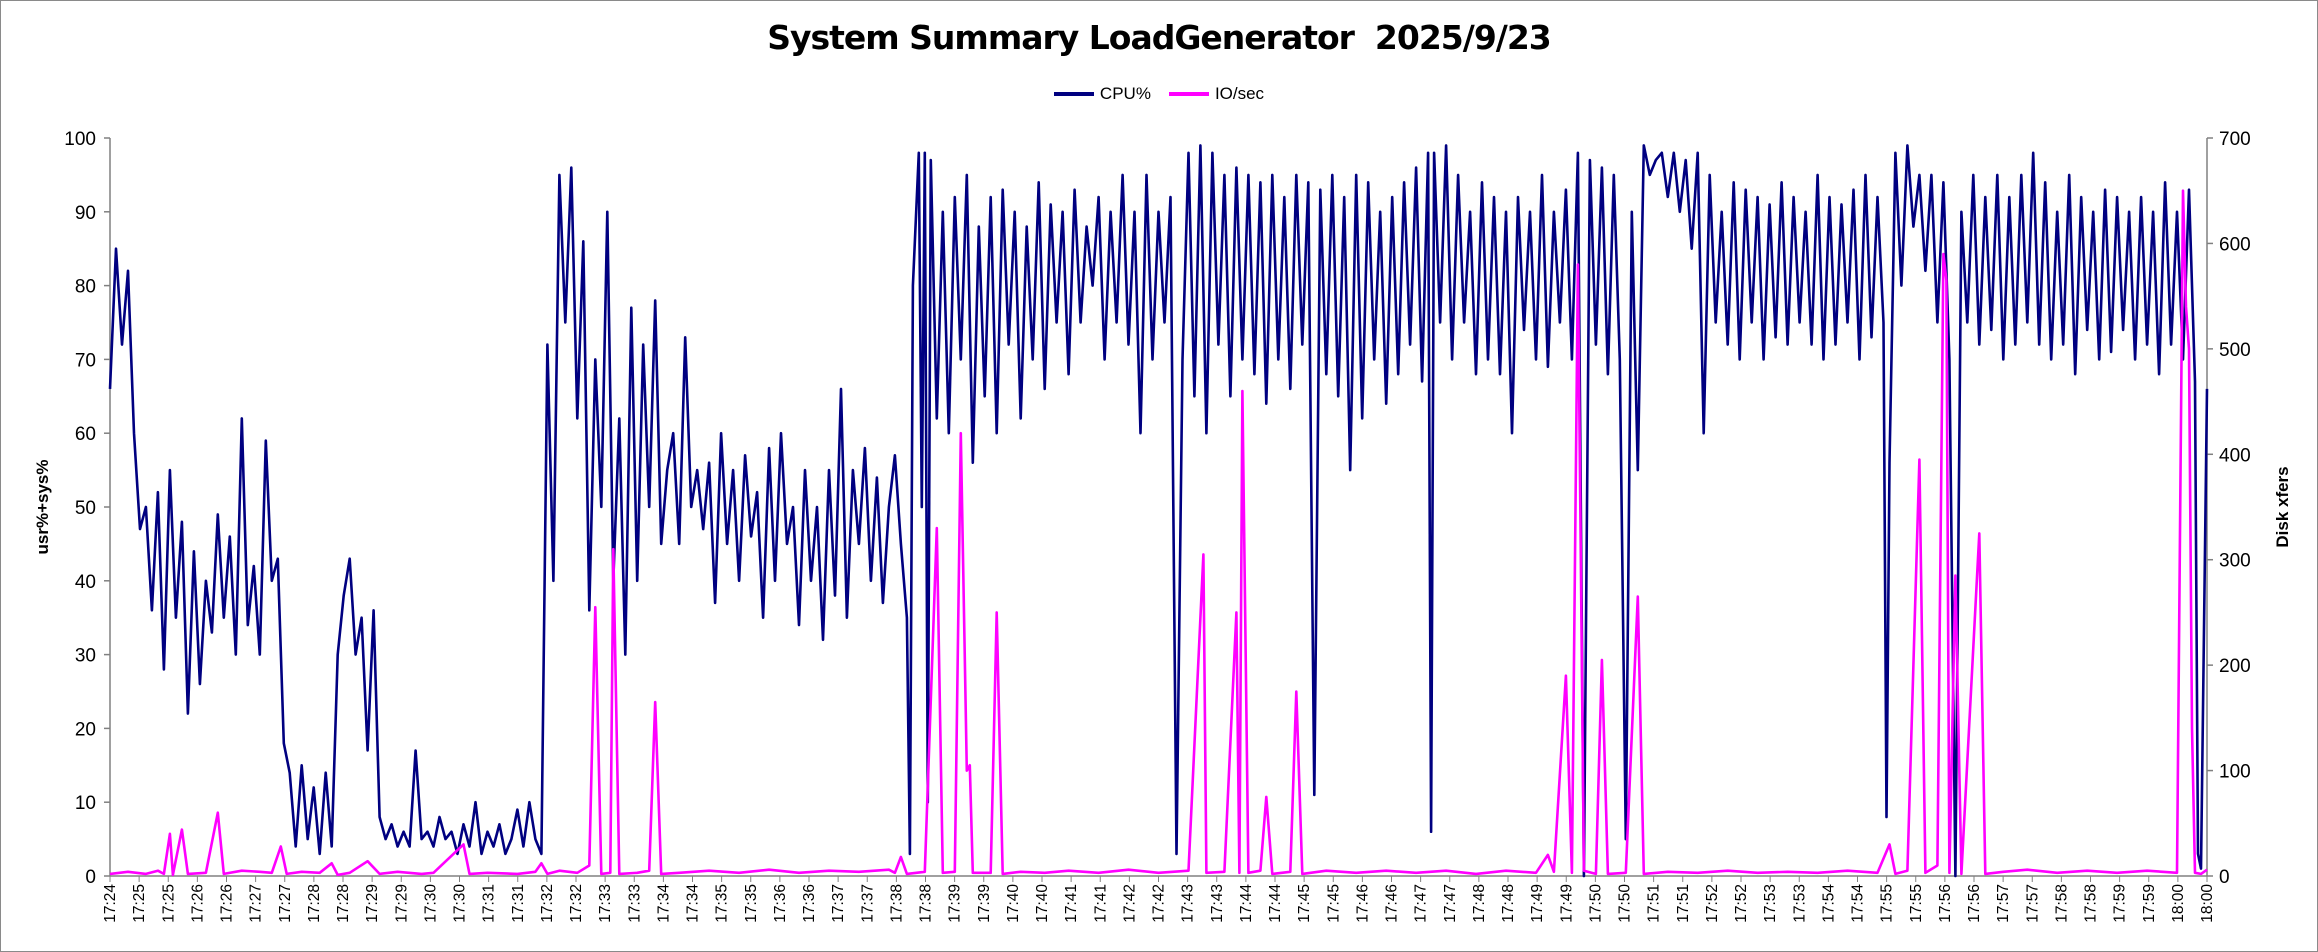 This screenshot has width=2318, height=952. I want to click on y-tick-label: 50, so click(85, 508).